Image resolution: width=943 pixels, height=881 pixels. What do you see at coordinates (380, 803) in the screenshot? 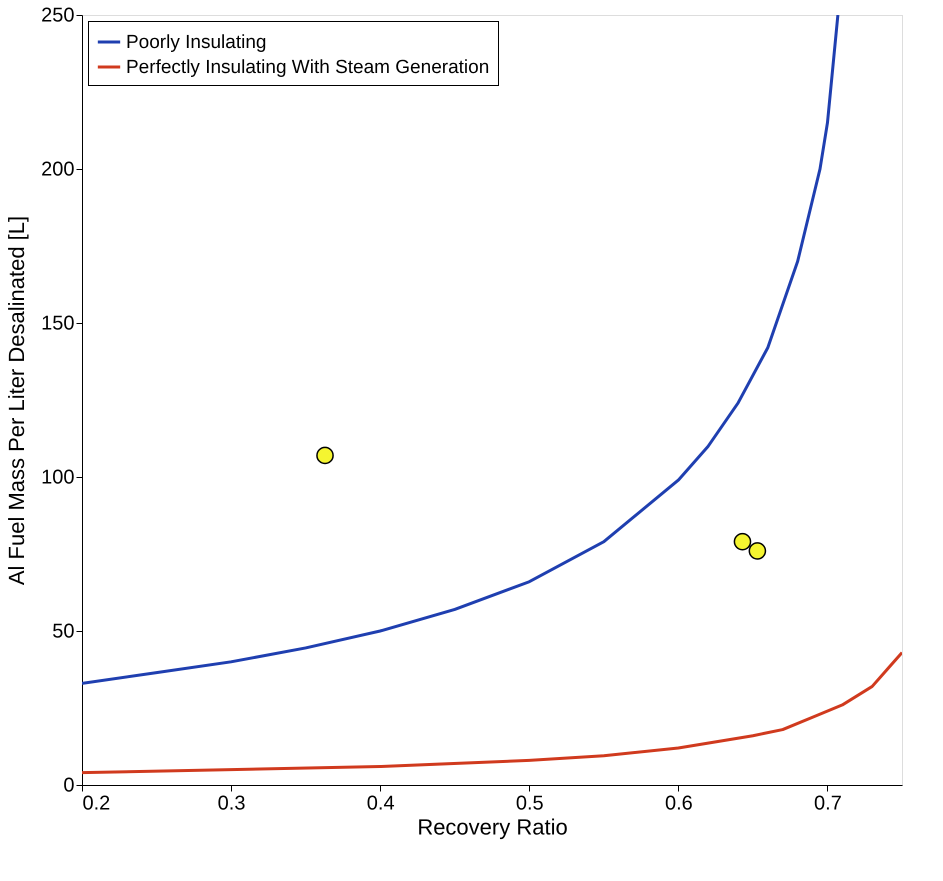
I see `x-tick-label: 0.4` at bounding box center [380, 803].